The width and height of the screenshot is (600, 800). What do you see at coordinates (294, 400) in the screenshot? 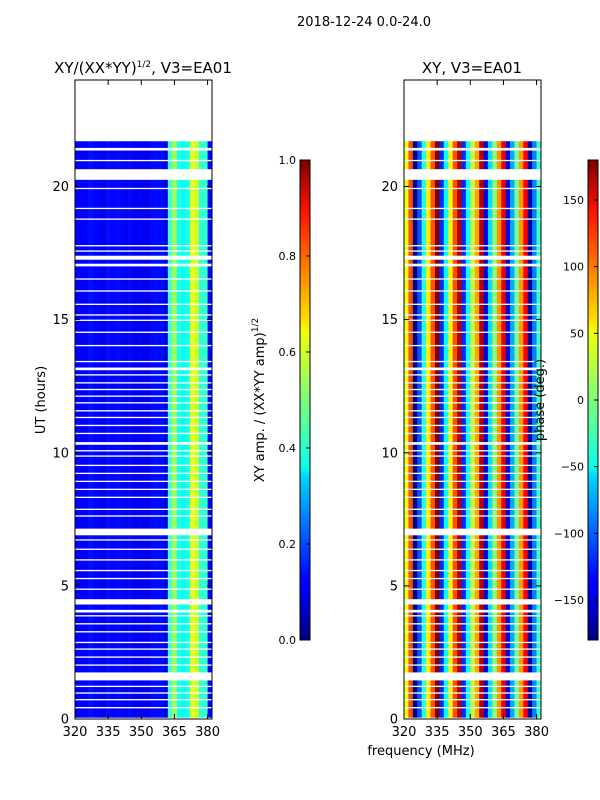
I see `amplitude-colorbar-ticks: 0.0 0.2 0.4 0.6 0.8 1.0` at bounding box center [294, 400].